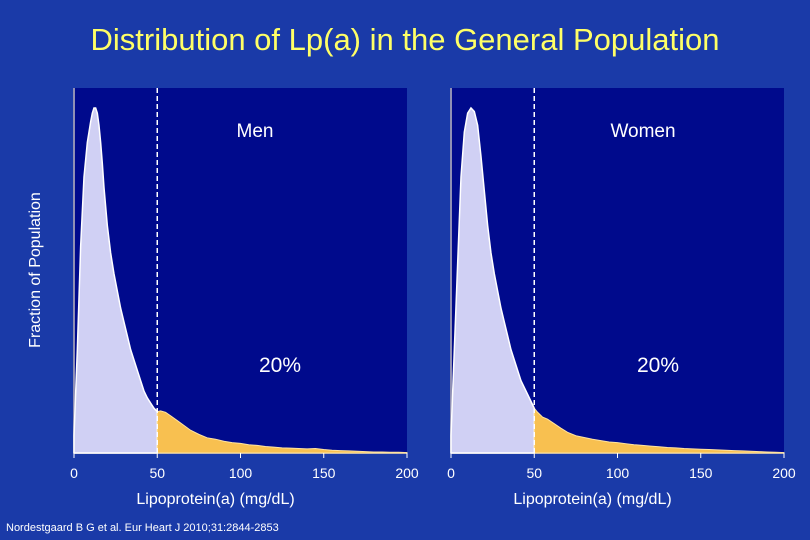 The width and height of the screenshot is (810, 540). I want to click on panel-label: Women, so click(642, 131).